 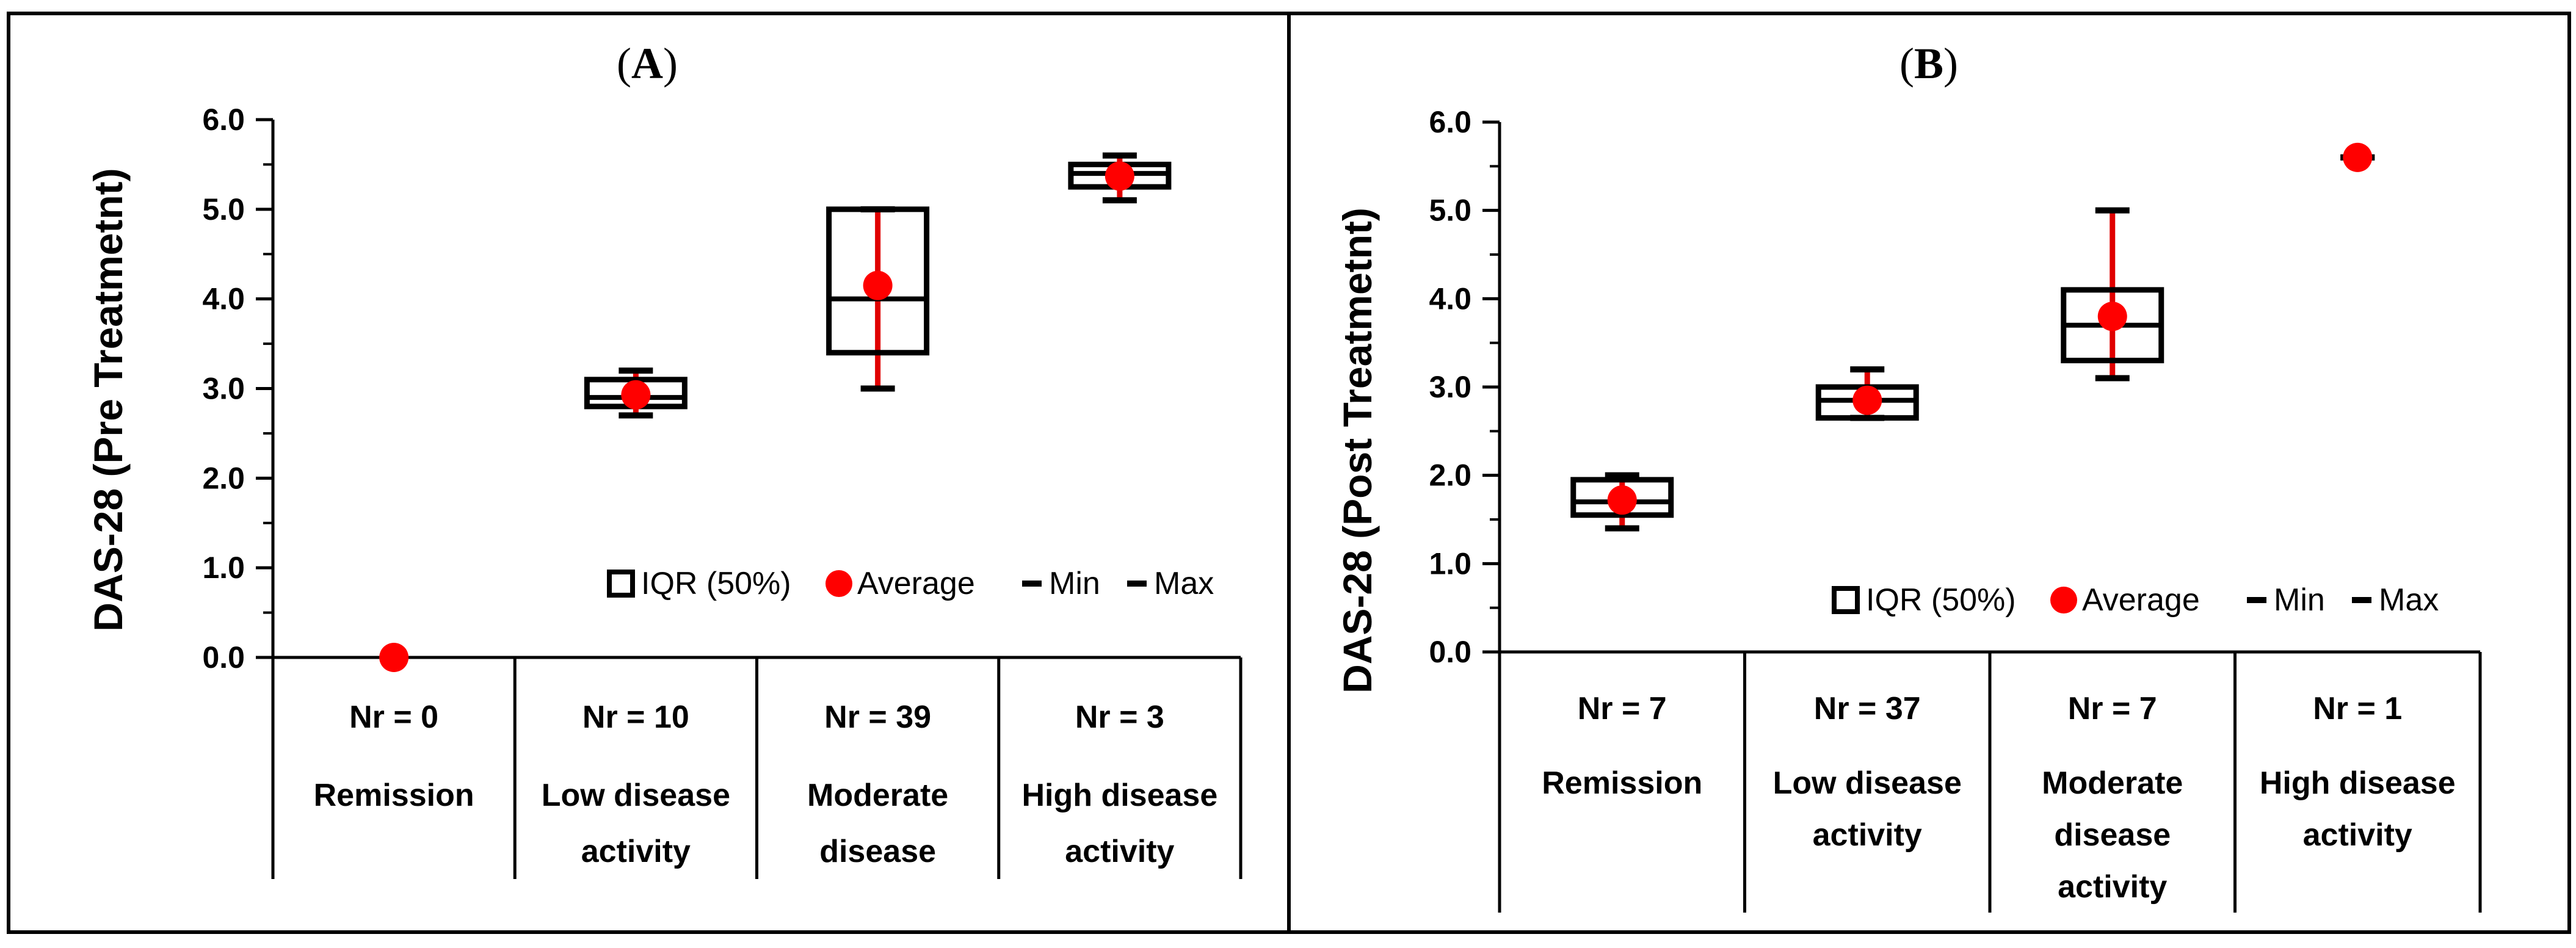 I want to click on panel-title-letter: A, so click(x=647, y=63).